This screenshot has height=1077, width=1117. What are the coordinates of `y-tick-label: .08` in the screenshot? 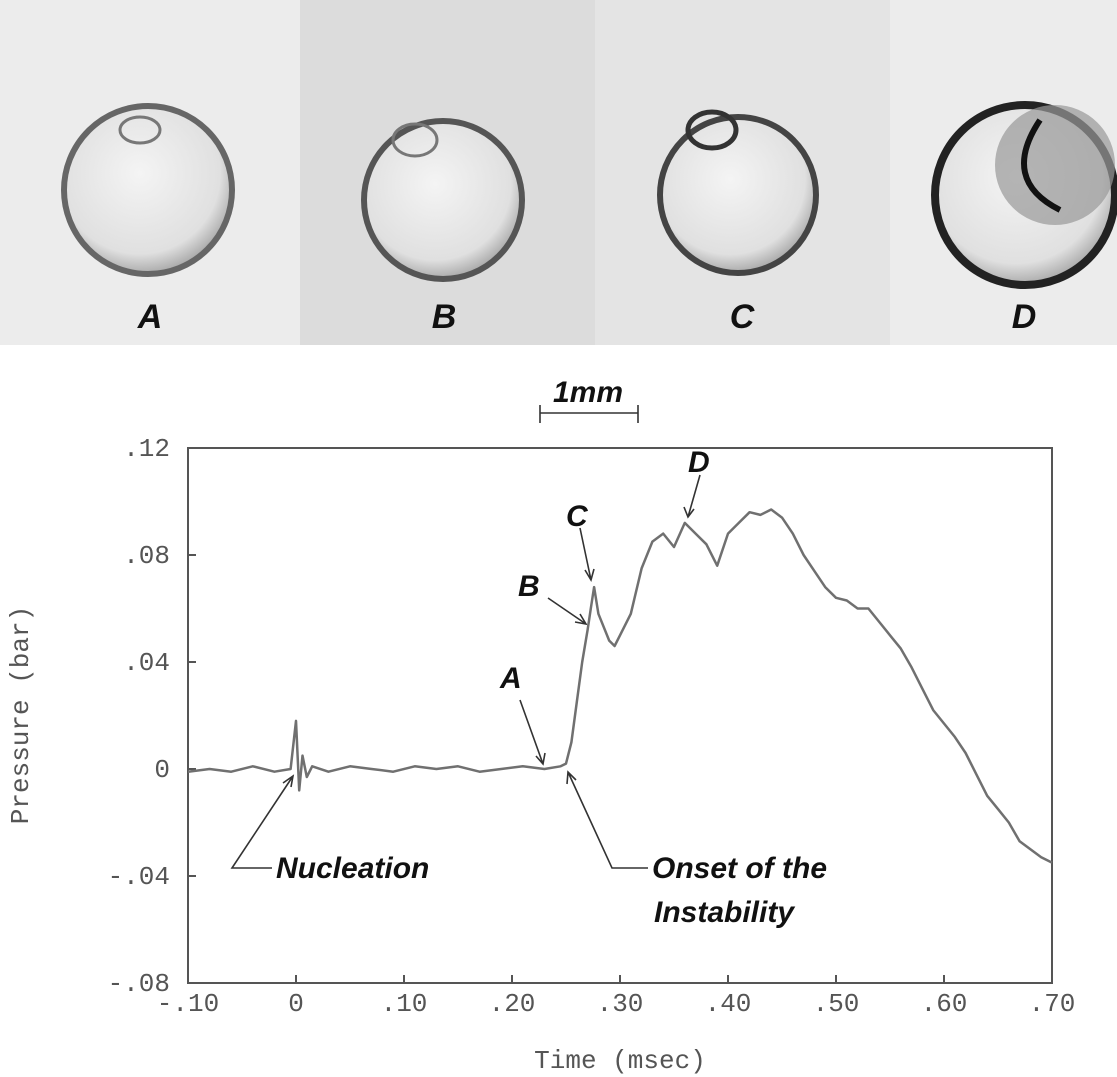 It's located at (146, 556).